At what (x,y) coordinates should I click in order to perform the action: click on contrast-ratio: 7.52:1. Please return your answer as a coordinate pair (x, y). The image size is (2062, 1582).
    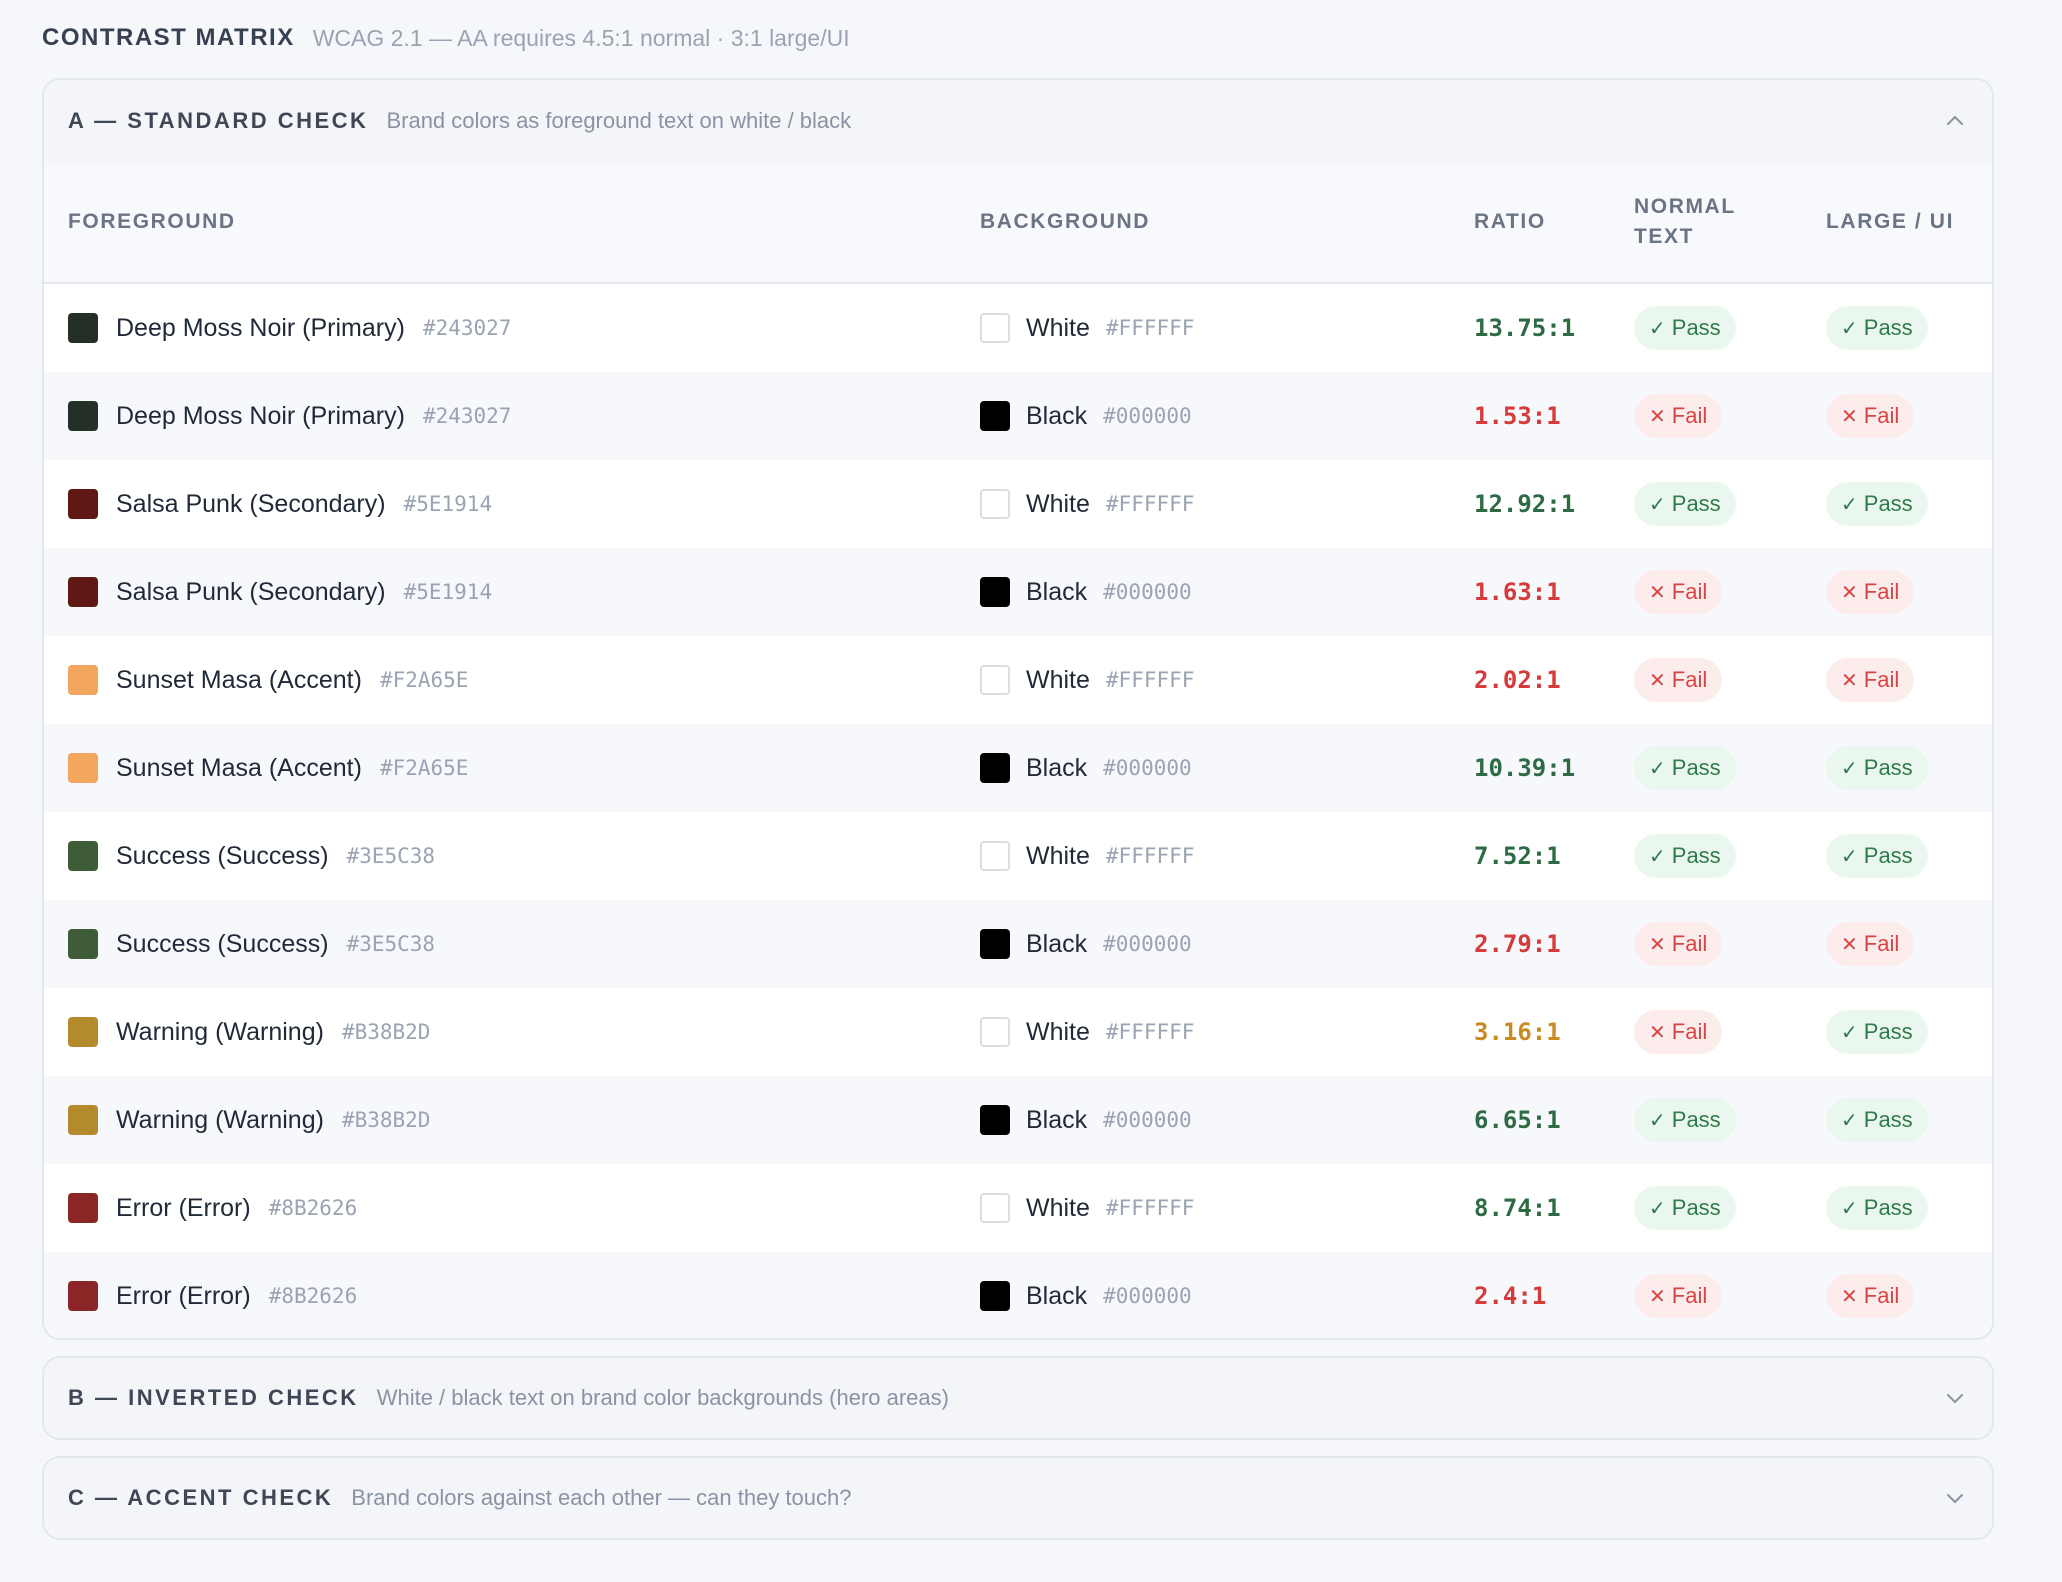
    Looking at the image, I should click on (1517, 856).